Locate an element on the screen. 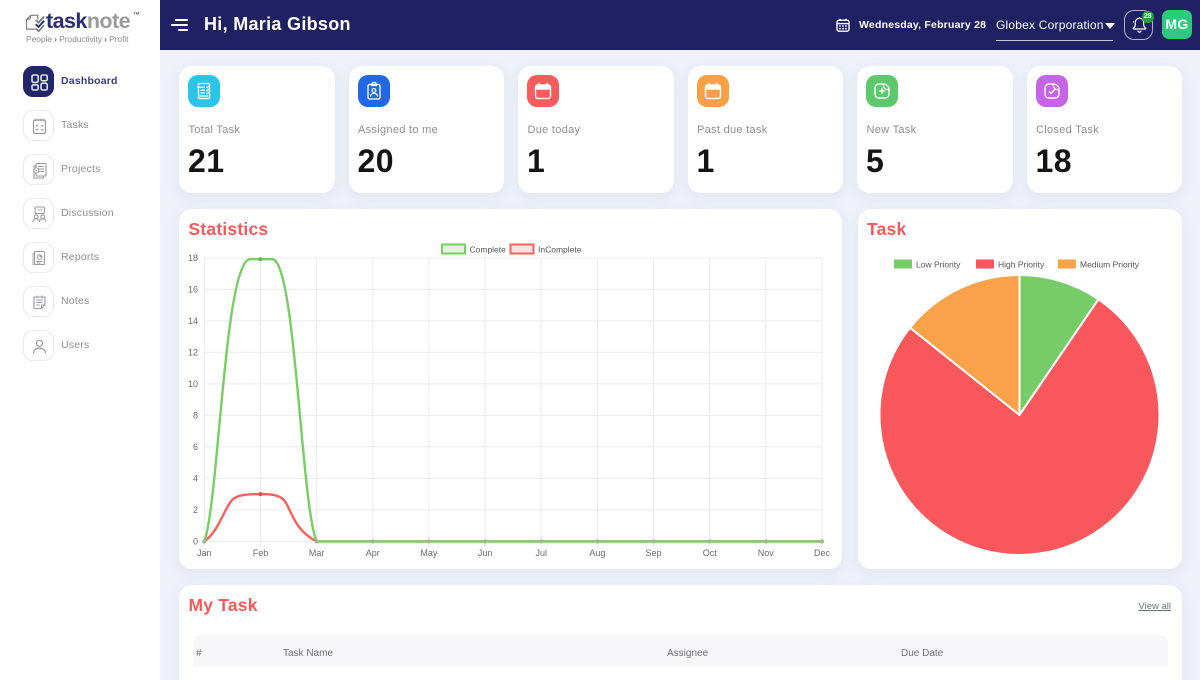  svg-text: 0 is located at coordinates (195, 541).